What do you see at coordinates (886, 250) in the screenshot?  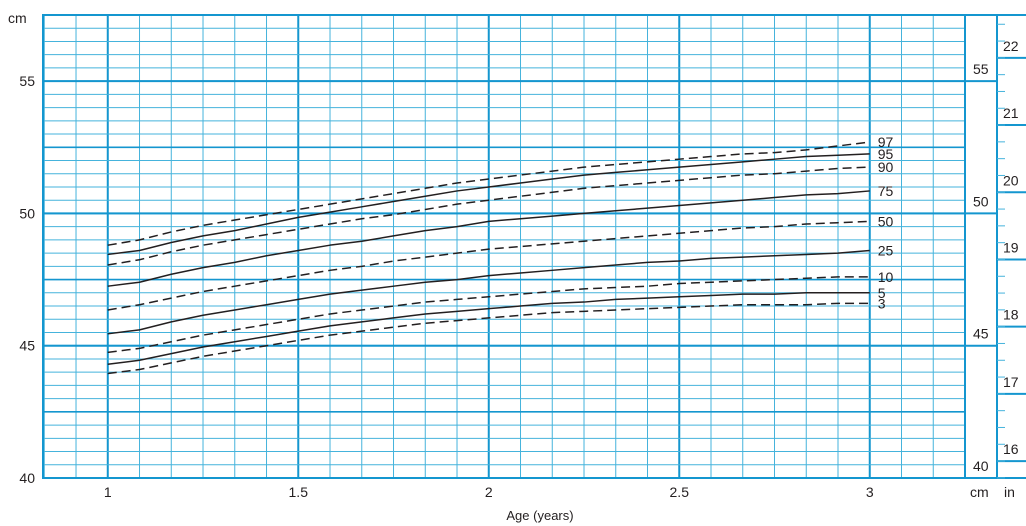 I see `series-label-p25: 25` at bounding box center [886, 250].